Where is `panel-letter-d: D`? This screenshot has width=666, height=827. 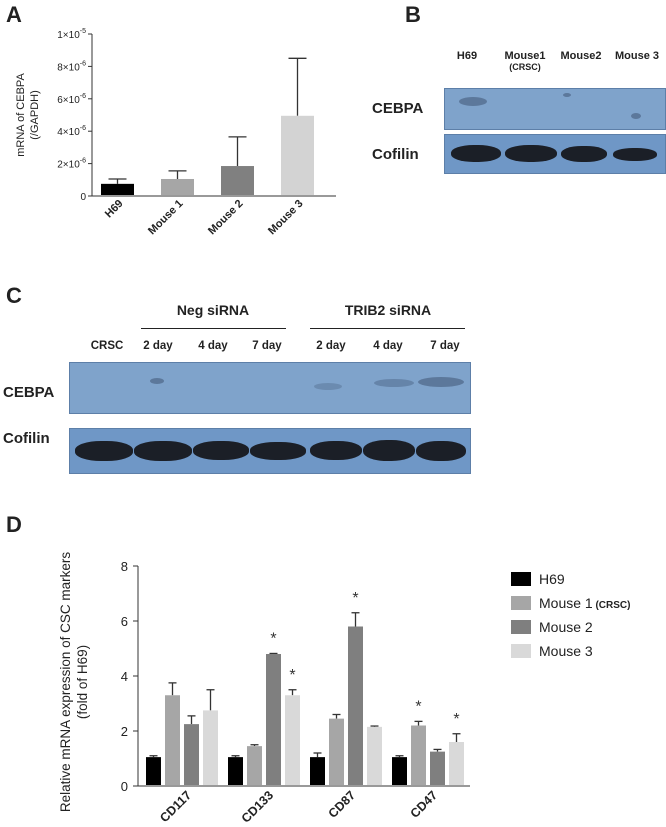
panel-letter-d: D is located at coordinates (14, 524).